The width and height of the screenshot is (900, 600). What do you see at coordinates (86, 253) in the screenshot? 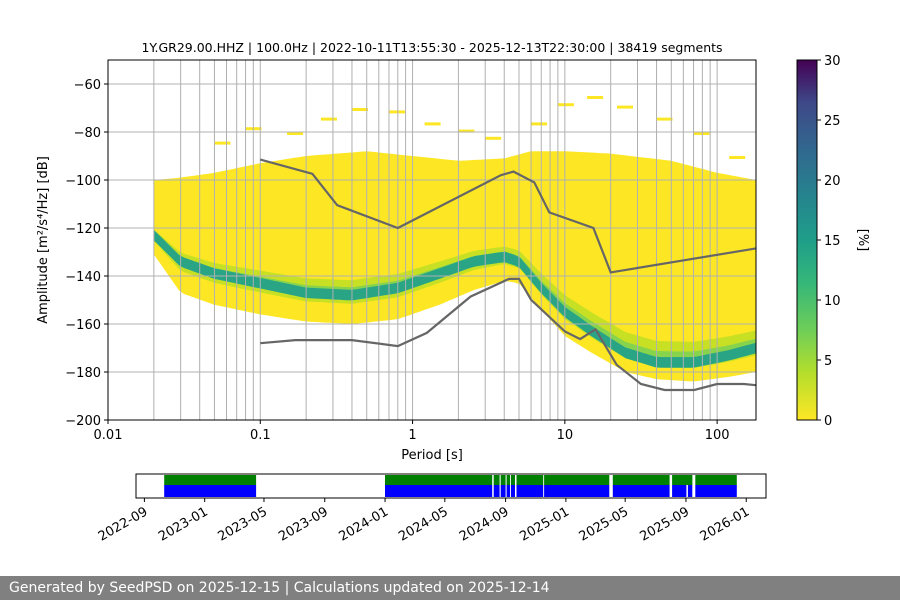
I see `y-axis-ticks: −200 −180 −160 −140 −120 −100 −80 −60` at bounding box center [86, 253].